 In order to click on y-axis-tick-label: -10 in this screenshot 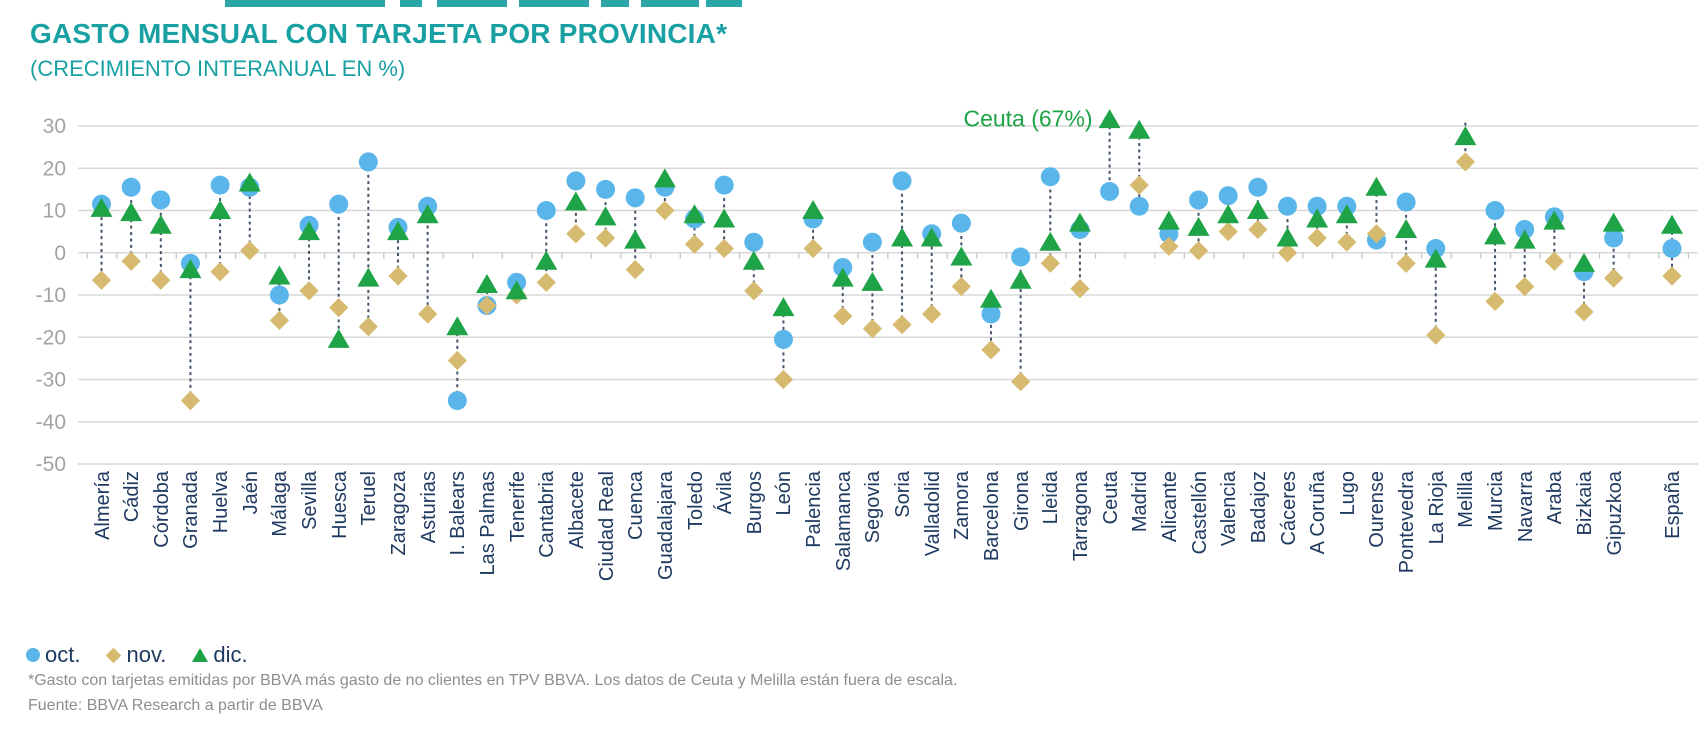, I will do `click(51, 295)`.